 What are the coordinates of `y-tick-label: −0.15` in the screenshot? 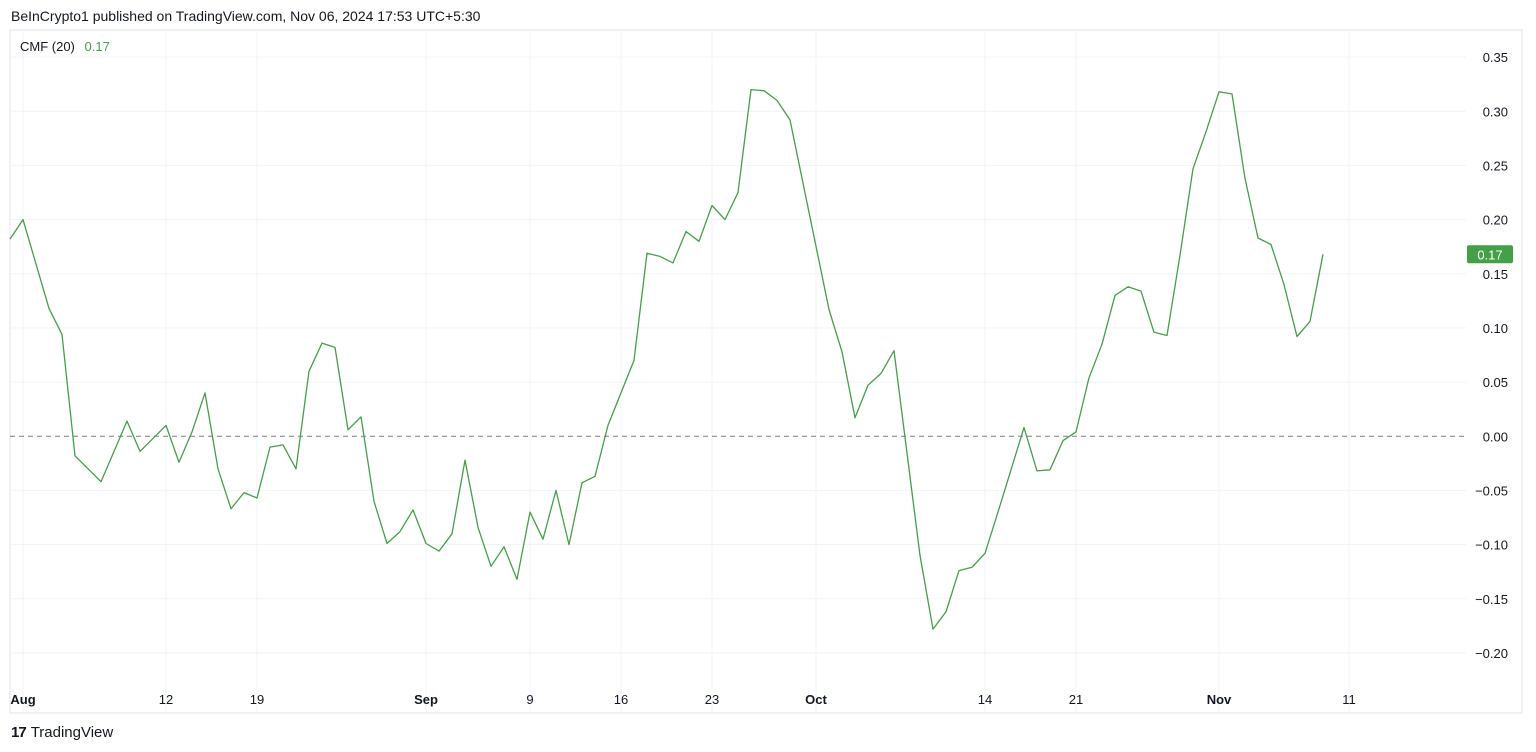 It's located at (1491, 599).